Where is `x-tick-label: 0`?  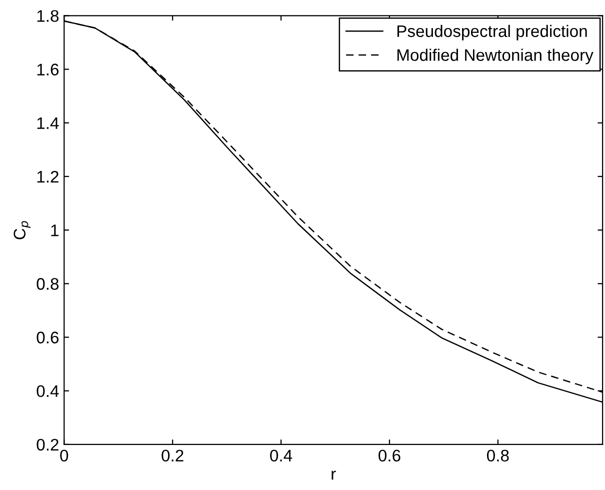 x-tick-label: 0 is located at coordinates (64, 456).